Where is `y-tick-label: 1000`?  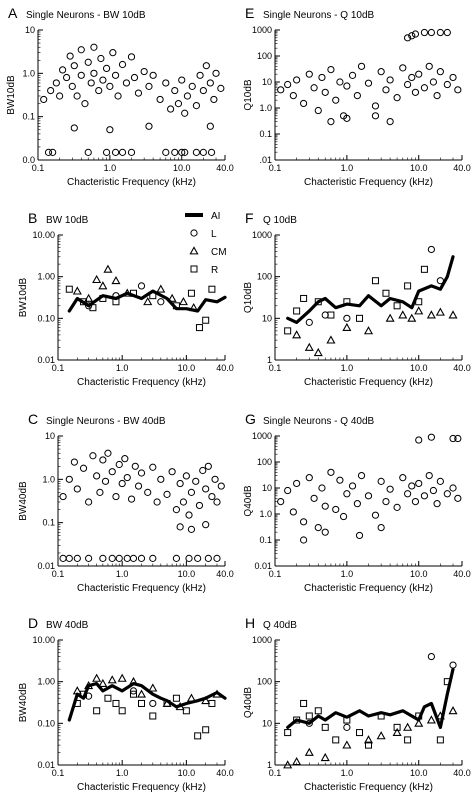 y-tick-label: 1000 is located at coordinates (262, 436).